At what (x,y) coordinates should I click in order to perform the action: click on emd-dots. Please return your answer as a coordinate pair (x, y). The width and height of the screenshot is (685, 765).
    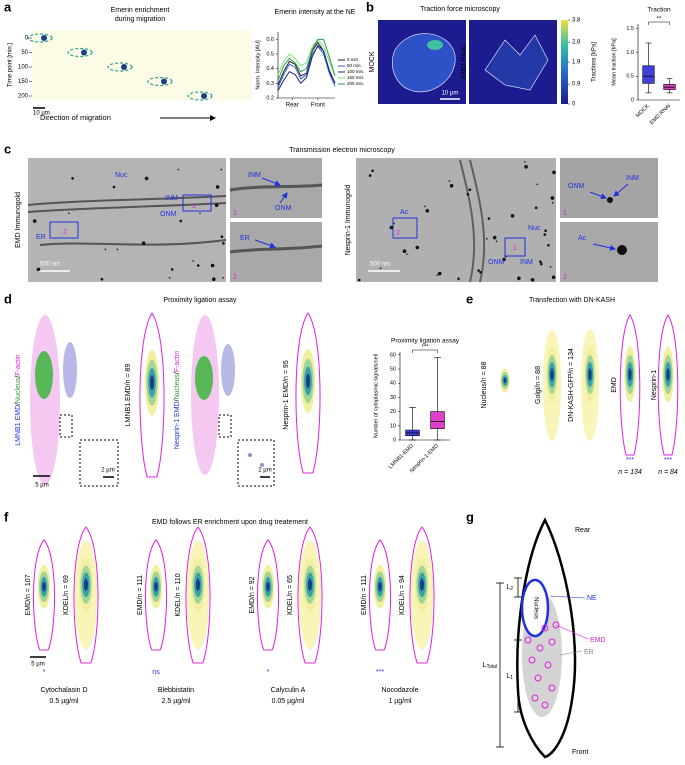
    Looking at the image, I should click on (542, 665).